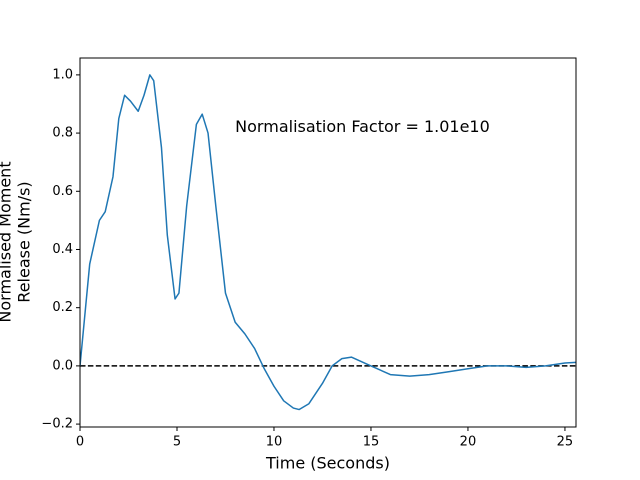  What do you see at coordinates (274, 442) in the screenshot?
I see `x-tick-label: 10` at bounding box center [274, 442].